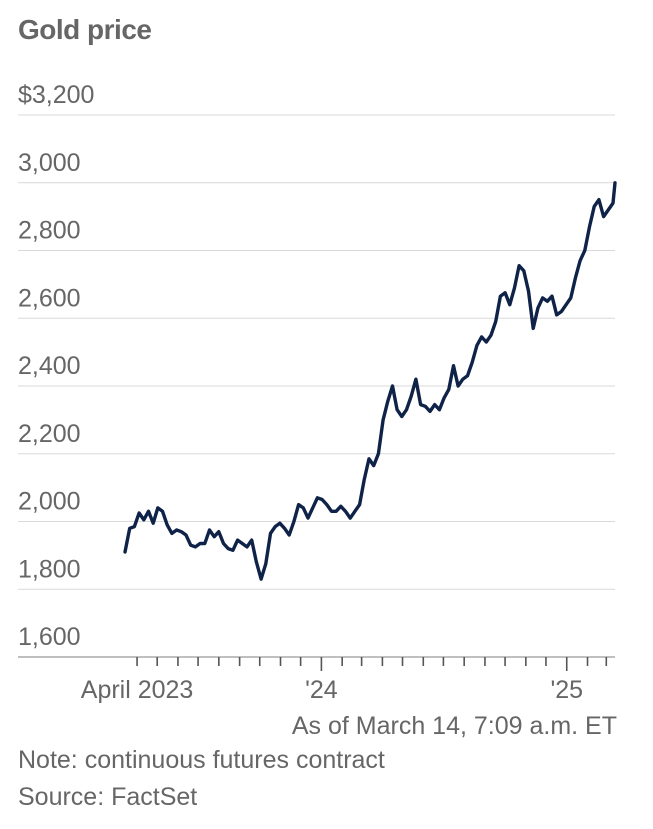  What do you see at coordinates (49, 163) in the screenshot?
I see `y-tick-label: 3,000` at bounding box center [49, 163].